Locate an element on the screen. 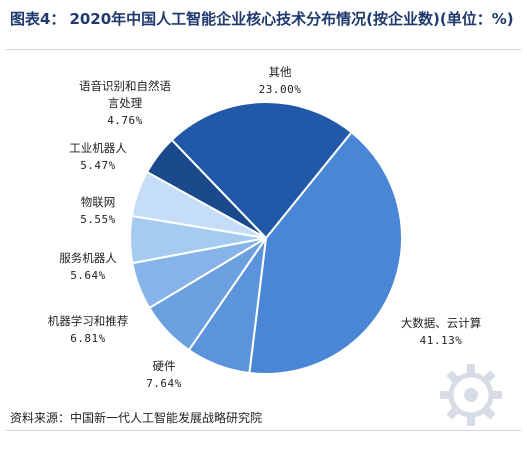 The height and width of the screenshot is (452, 527). slice-label-name: 硬件 is located at coordinates (164, 366).